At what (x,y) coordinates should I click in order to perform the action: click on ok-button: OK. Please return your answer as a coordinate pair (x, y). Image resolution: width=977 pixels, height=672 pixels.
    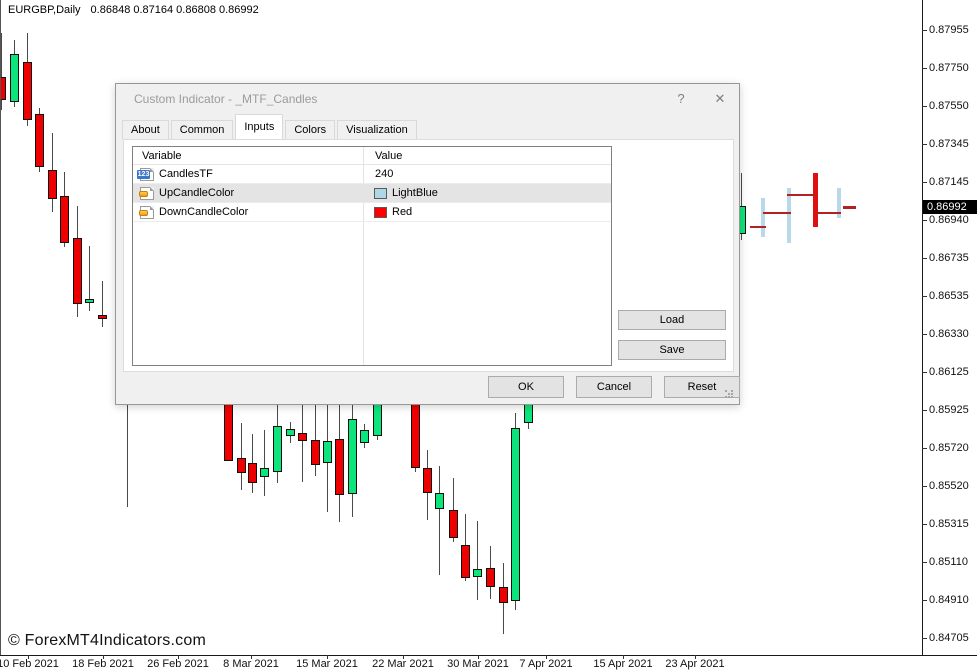
    Looking at the image, I should click on (526, 387).